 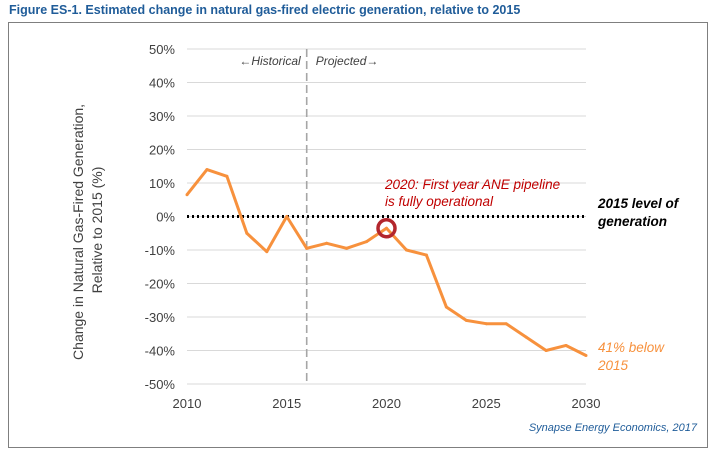 I want to click on y-tick-label: -10%, so click(x=160, y=250).